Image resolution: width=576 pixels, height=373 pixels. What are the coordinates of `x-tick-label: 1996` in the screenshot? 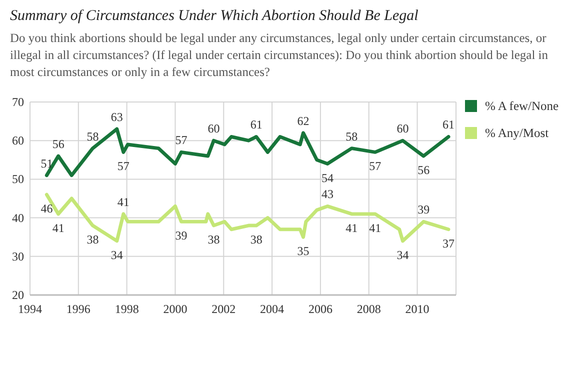 It's located at (78, 309).